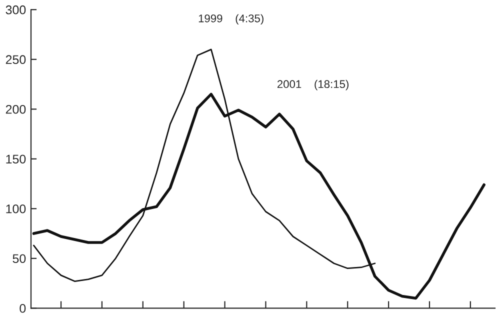  I want to click on y-tick-label: 200, so click(16, 109).